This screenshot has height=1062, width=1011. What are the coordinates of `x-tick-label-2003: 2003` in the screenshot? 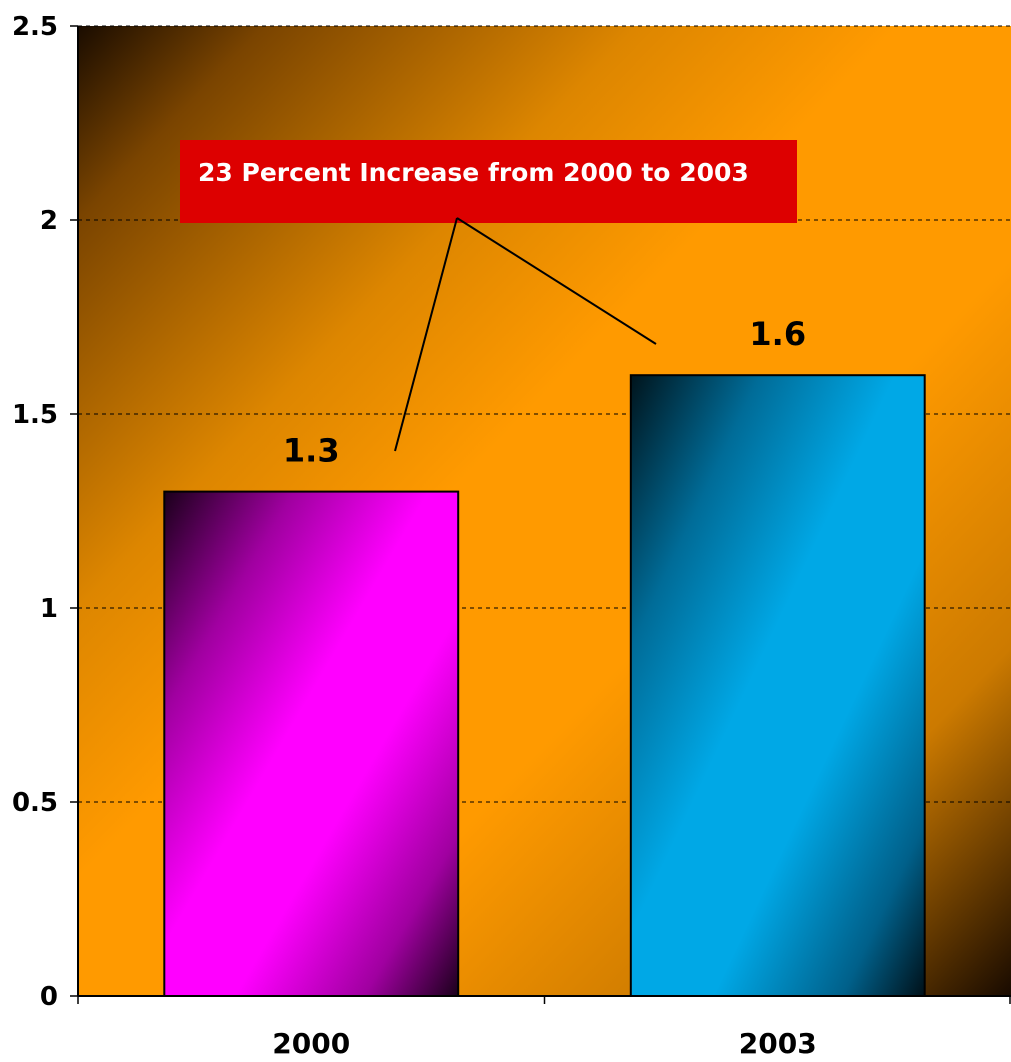 It's located at (778, 1043).